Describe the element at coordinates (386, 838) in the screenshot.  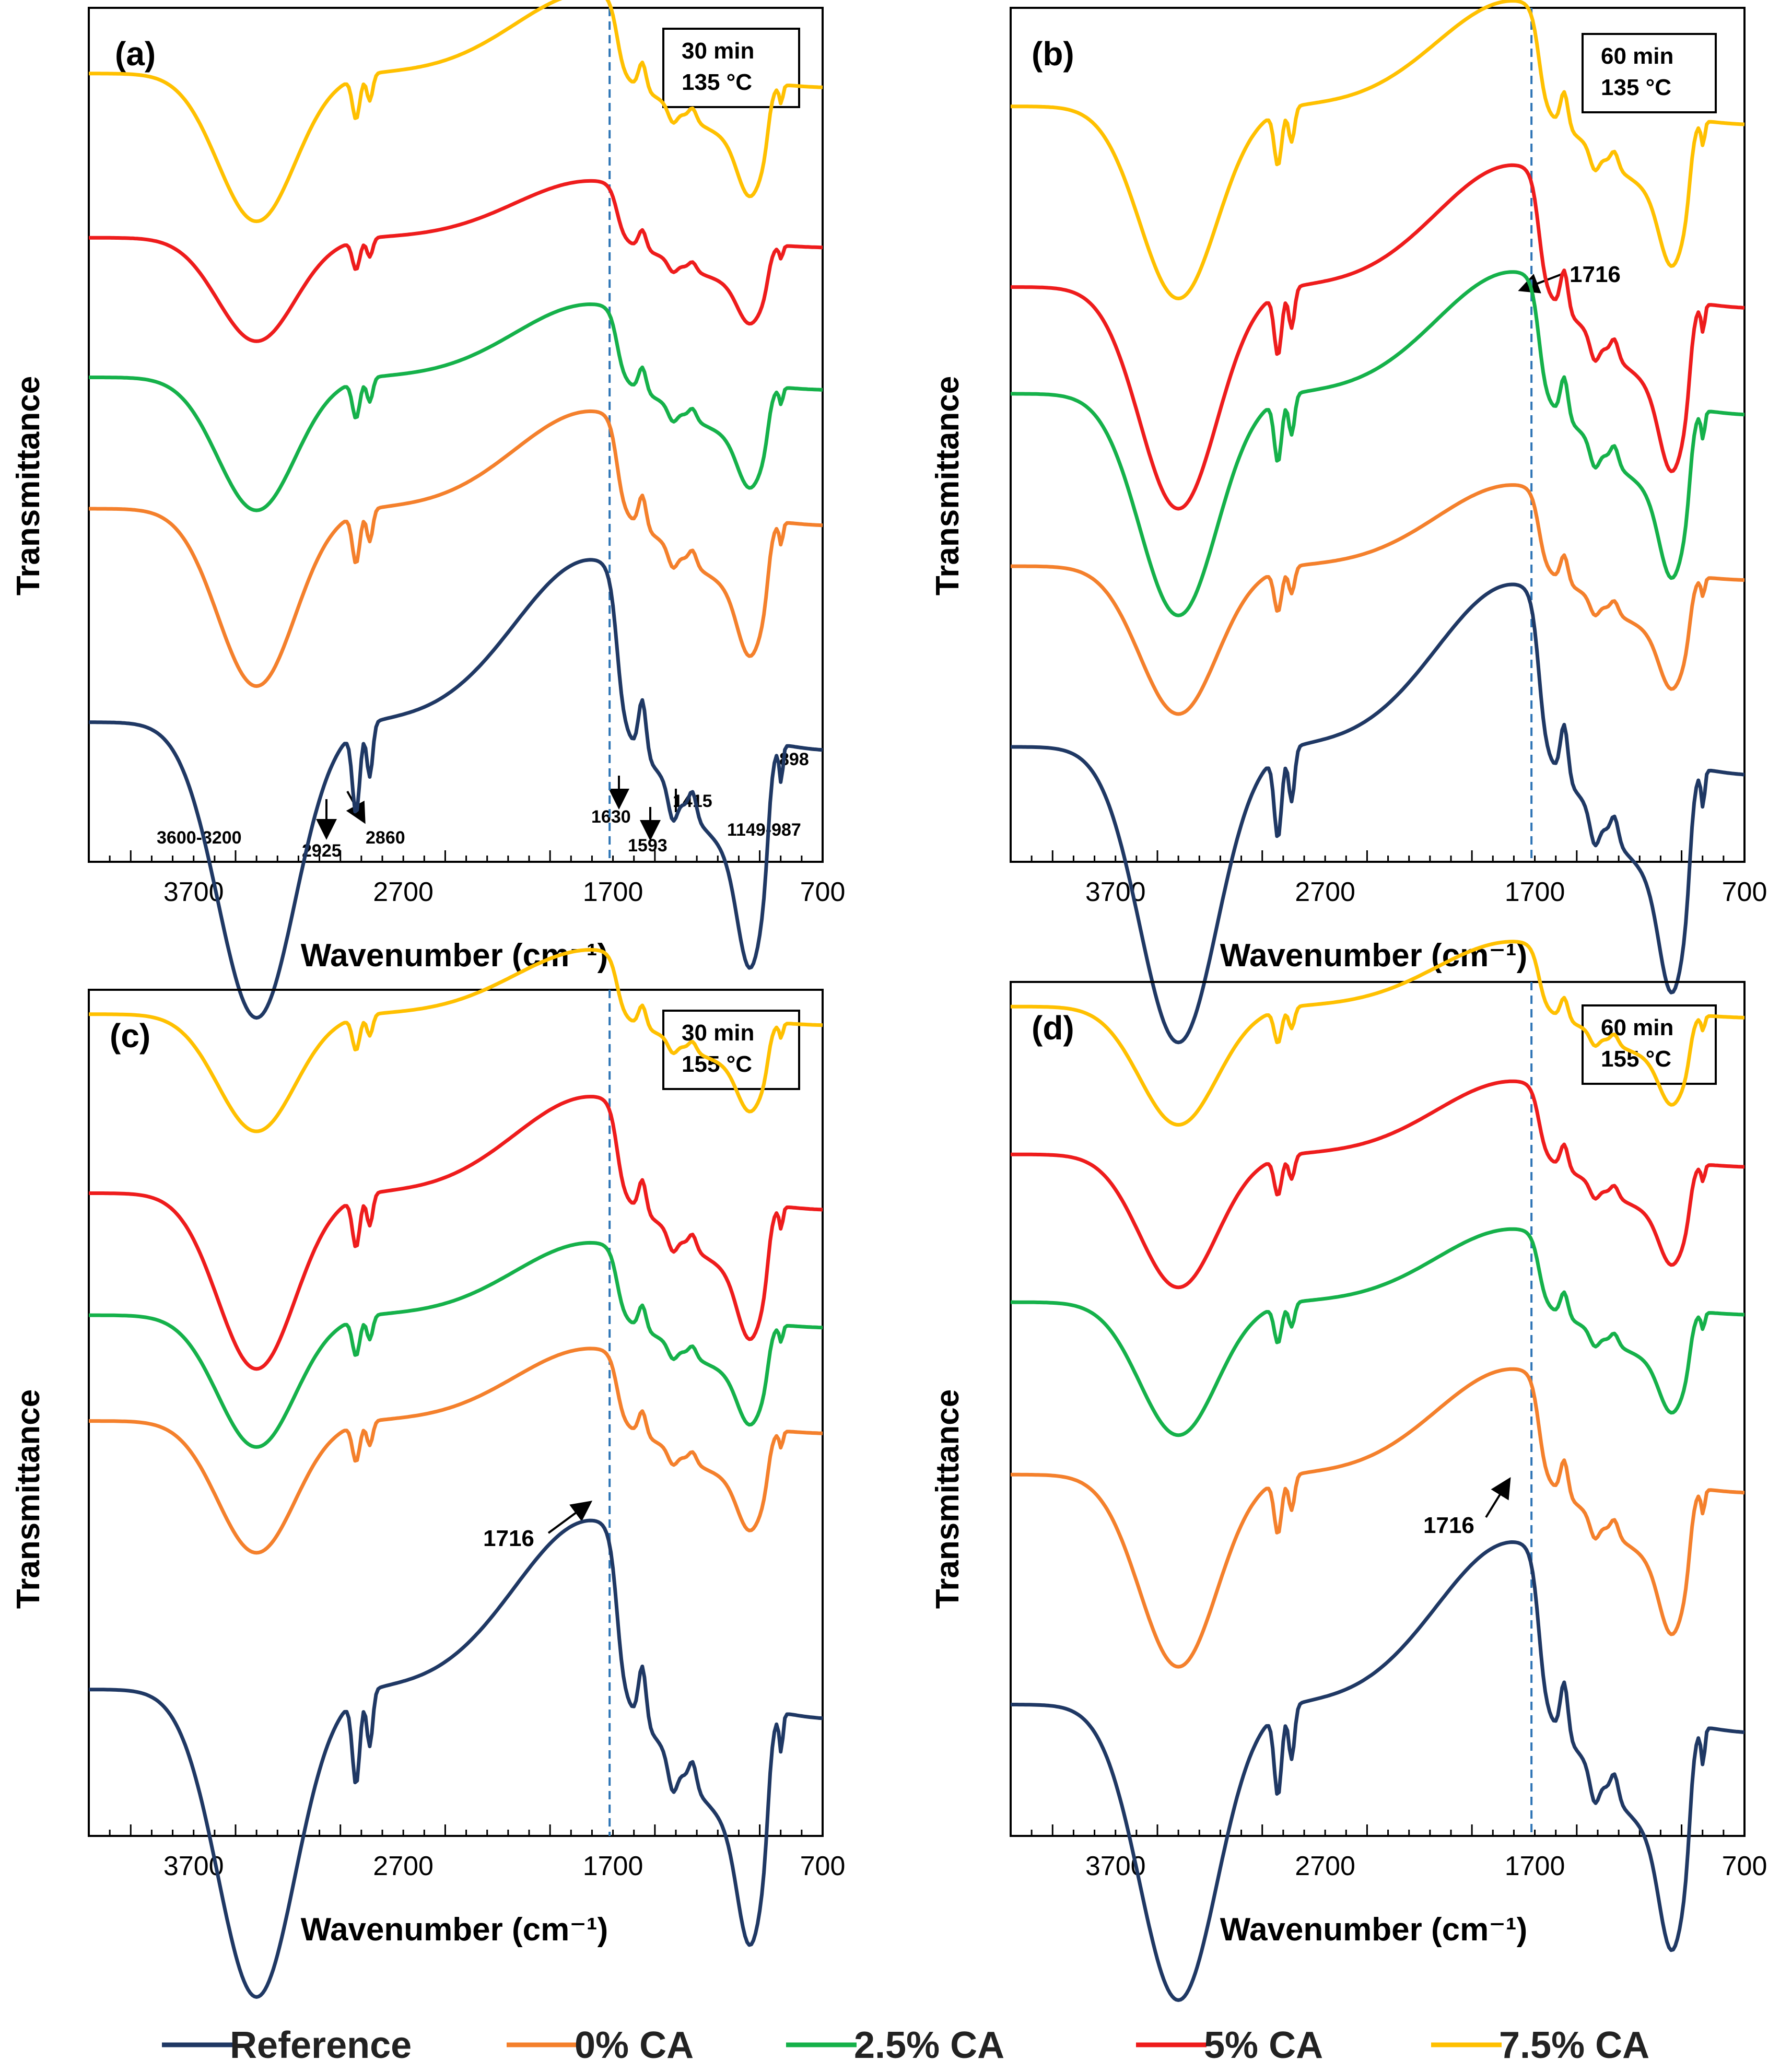
I see `annotation-2860: 2860` at that location.